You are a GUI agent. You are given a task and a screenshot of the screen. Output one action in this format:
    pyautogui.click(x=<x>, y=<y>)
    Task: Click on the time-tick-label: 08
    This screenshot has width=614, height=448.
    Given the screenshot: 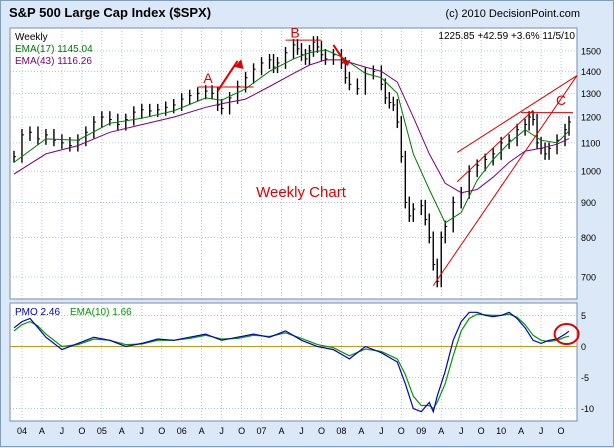 What is the action you would take?
    pyautogui.click(x=341, y=431)
    